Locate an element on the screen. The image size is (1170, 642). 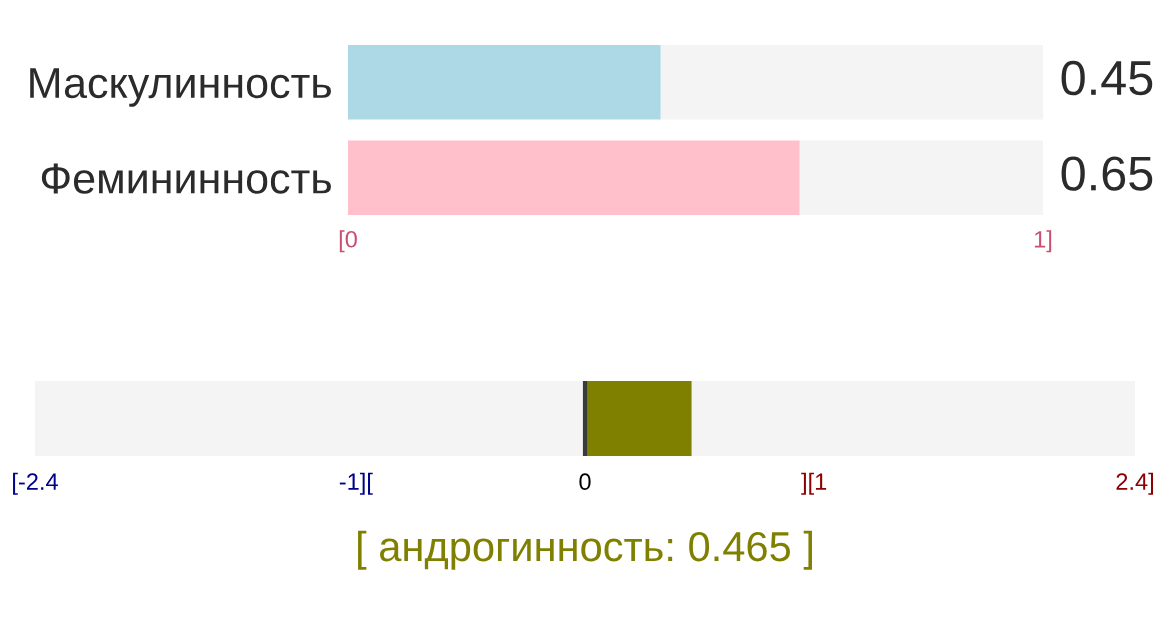
x-tick-label: ][1 is located at coordinates (814, 483).